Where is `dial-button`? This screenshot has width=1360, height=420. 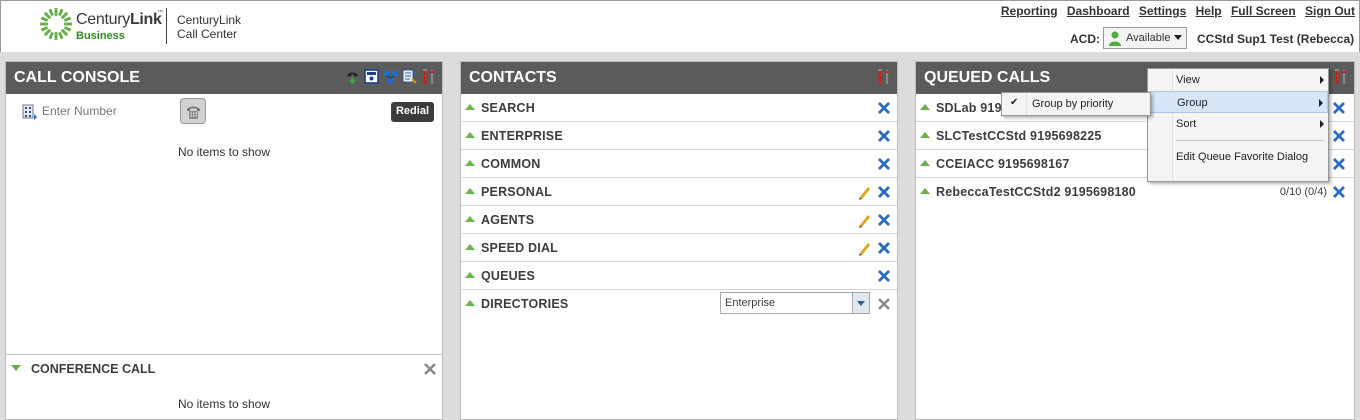
dial-button is located at coordinates (193, 111).